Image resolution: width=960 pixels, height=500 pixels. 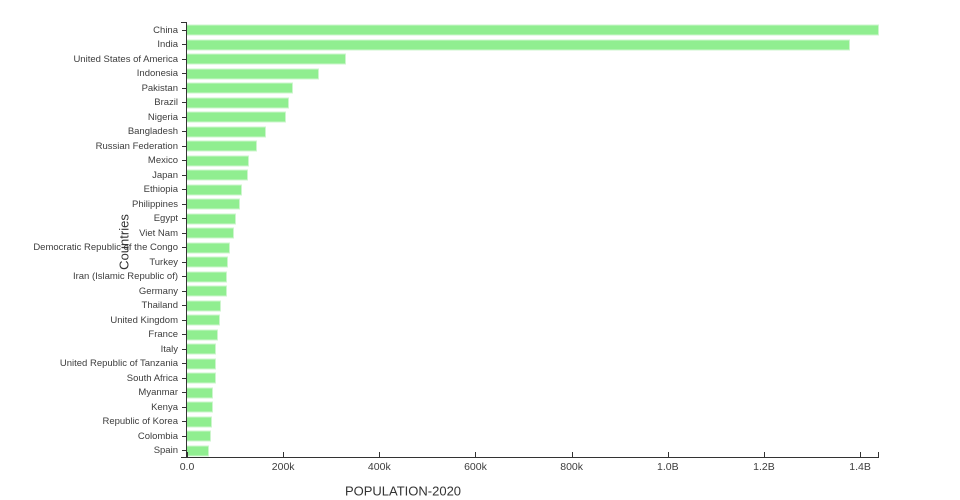 I want to click on bar-row: Republic of Korea, so click(x=439, y=422).